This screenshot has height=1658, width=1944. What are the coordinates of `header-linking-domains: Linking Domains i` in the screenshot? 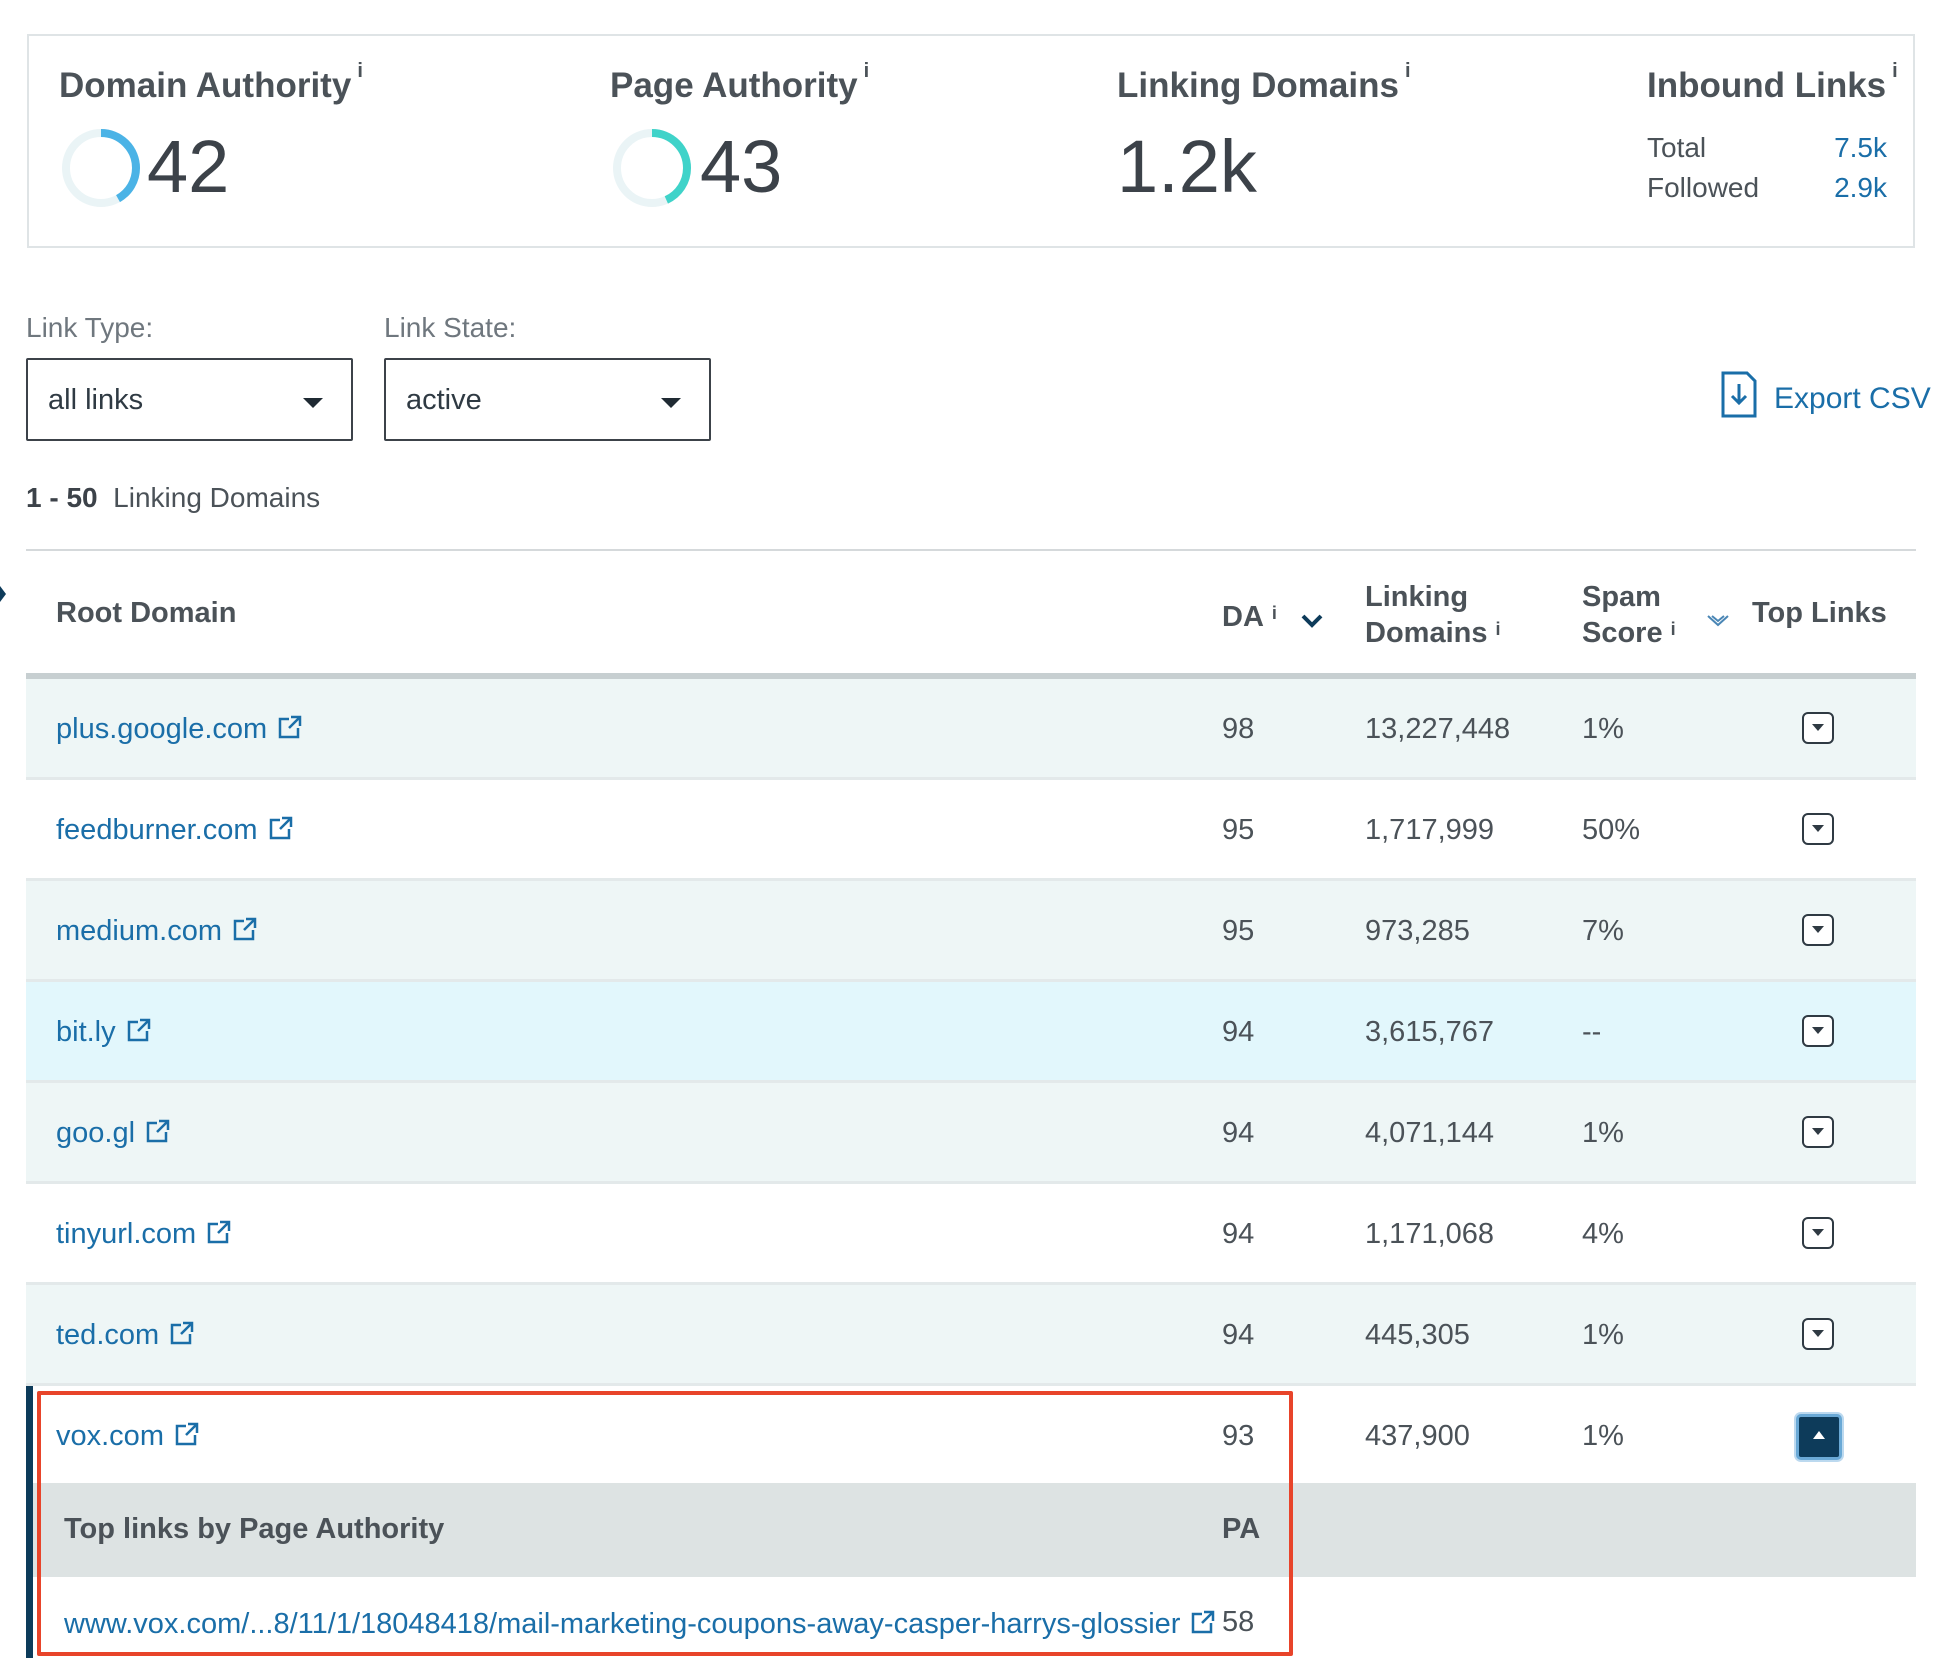 It's located at (1433, 615).